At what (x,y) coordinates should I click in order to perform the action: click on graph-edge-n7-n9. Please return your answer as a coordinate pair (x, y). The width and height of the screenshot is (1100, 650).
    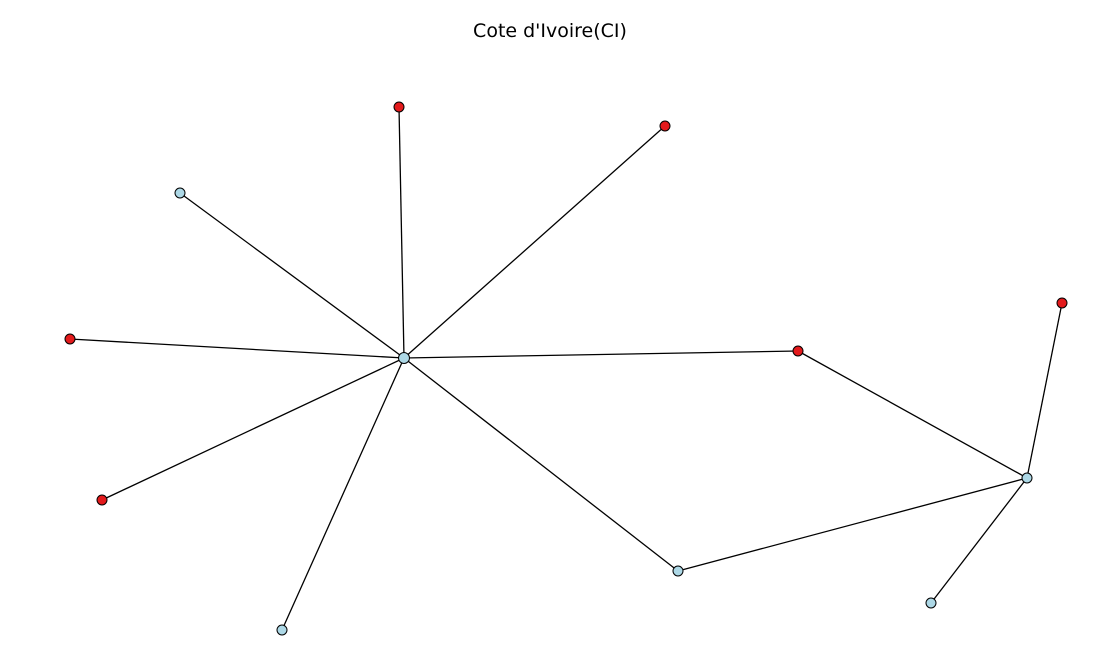
    Looking at the image, I should click on (912, 414).